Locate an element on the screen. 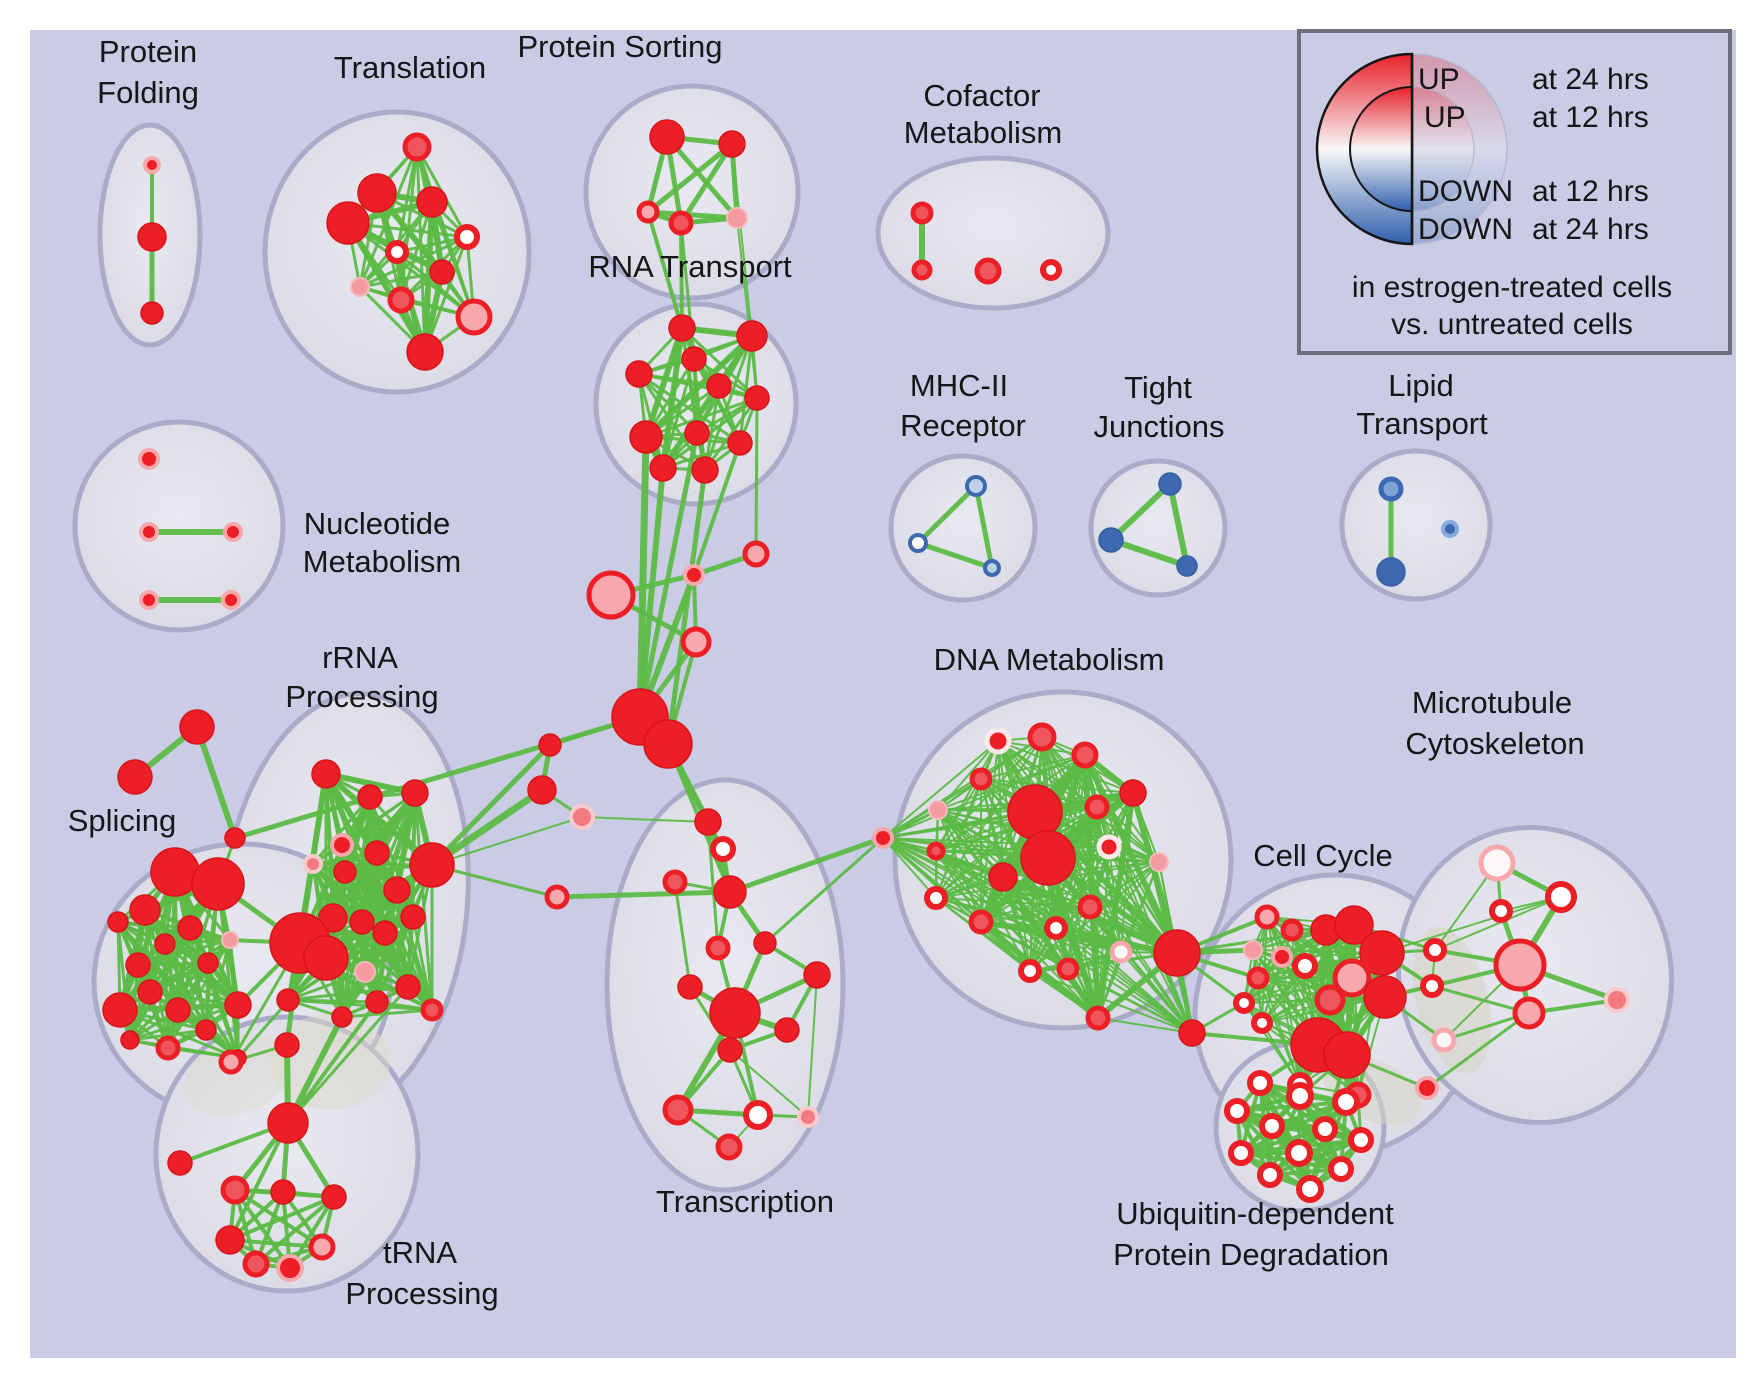 The height and width of the screenshot is (1376, 1750). legend-direction-label: UP is located at coordinates (1445, 117).